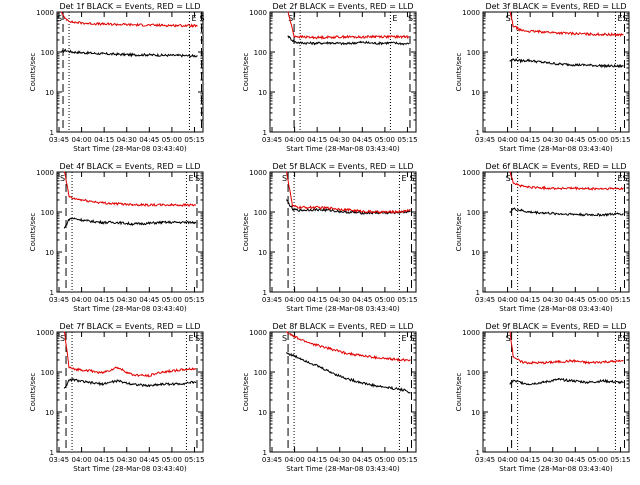  Describe the element at coordinates (598, 460) in the screenshot. I see `x-tick-label: 05:00` at that location.